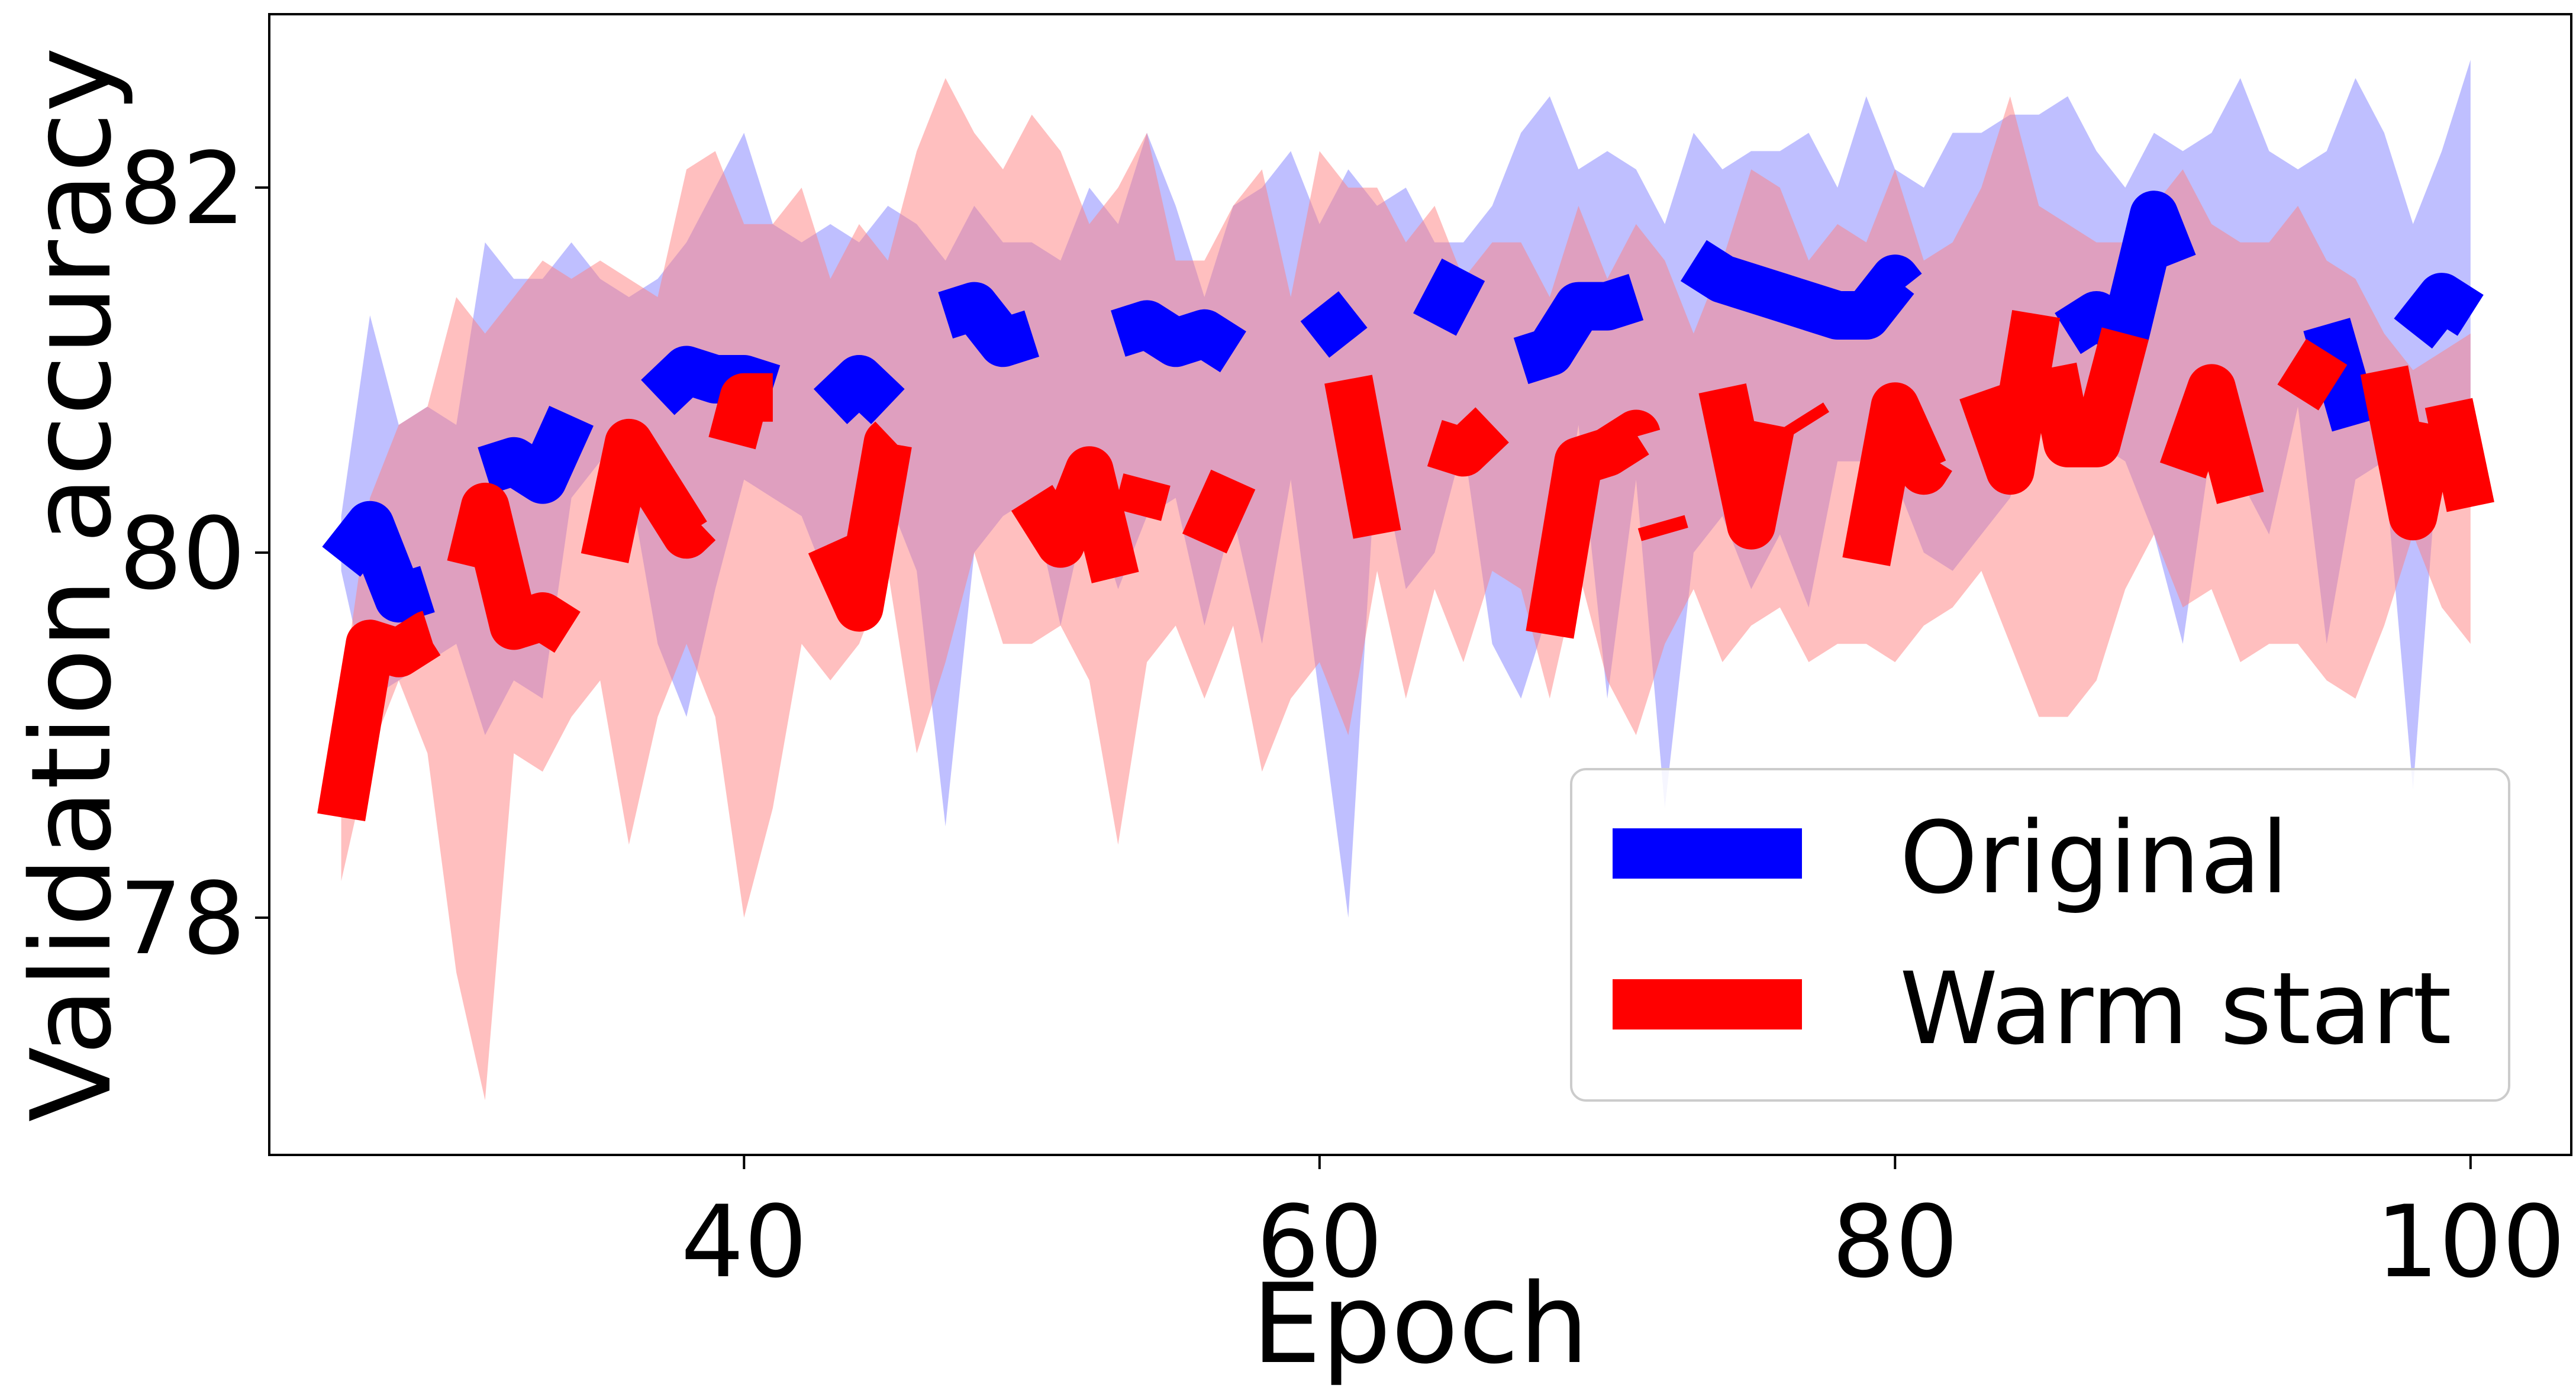  What do you see at coordinates (1420, 1324) in the screenshot?
I see `x-axis-title: Epoch` at bounding box center [1420, 1324].